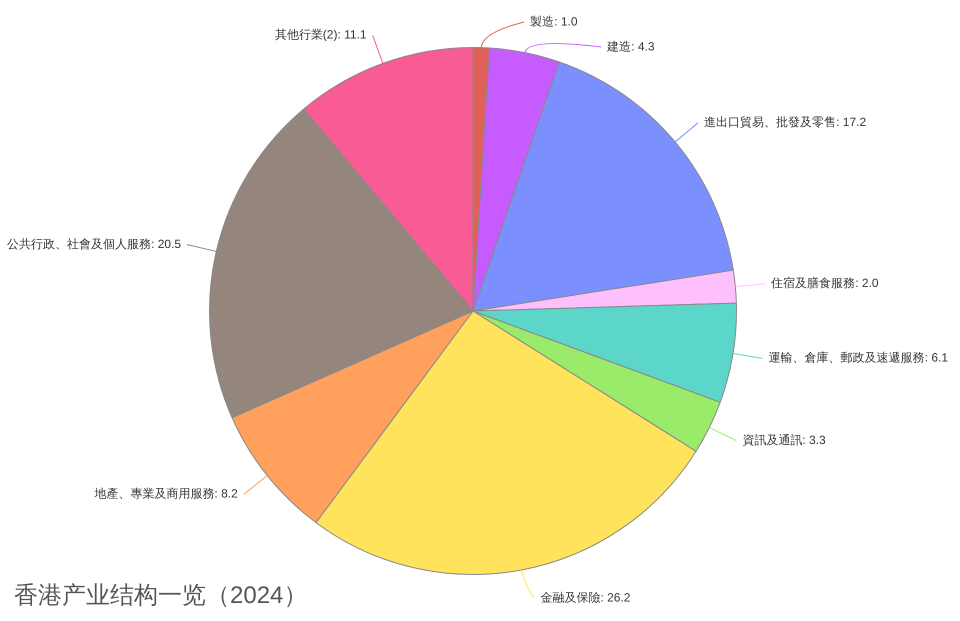  Describe the element at coordinates (165, 493) in the screenshot. I see `slice-label: 地產、專業及商用服務: 8.2` at that location.